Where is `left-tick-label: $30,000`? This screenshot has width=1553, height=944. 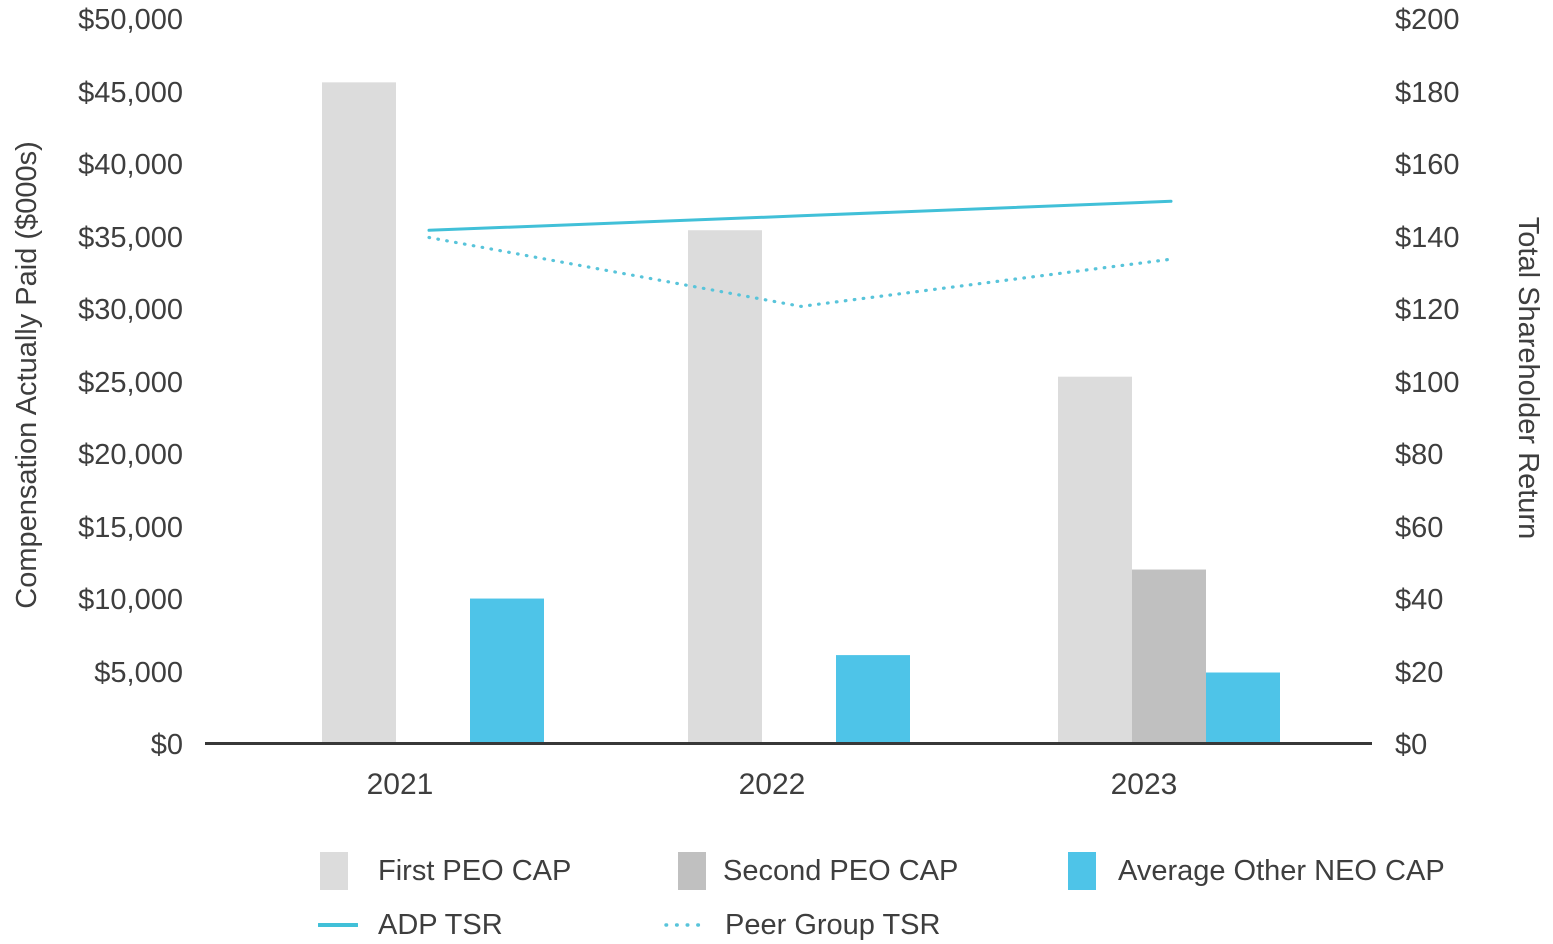 left-tick-label: $30,000 is located at coordinates (130, 310).